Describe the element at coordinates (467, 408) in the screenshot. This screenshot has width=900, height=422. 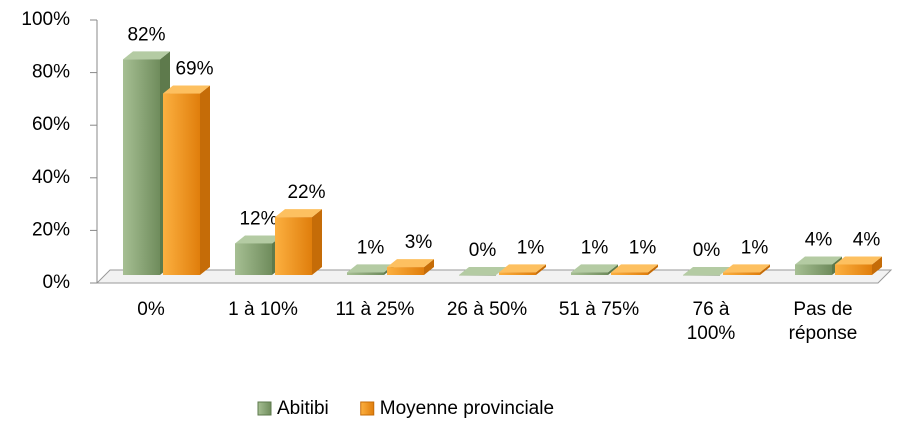
I see `legend-label: Moyenne provinciale` at that location.